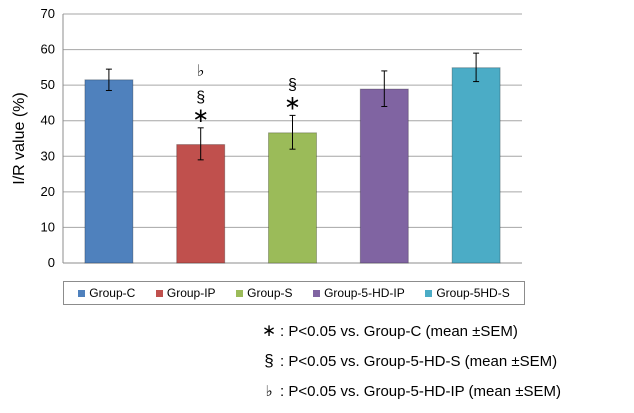 This screenshot has width=634, height=413. What do you see at coordinates (201, 71) in the screenshot?
I see `flat-mark: ♭` at bounding box center [201, 71].